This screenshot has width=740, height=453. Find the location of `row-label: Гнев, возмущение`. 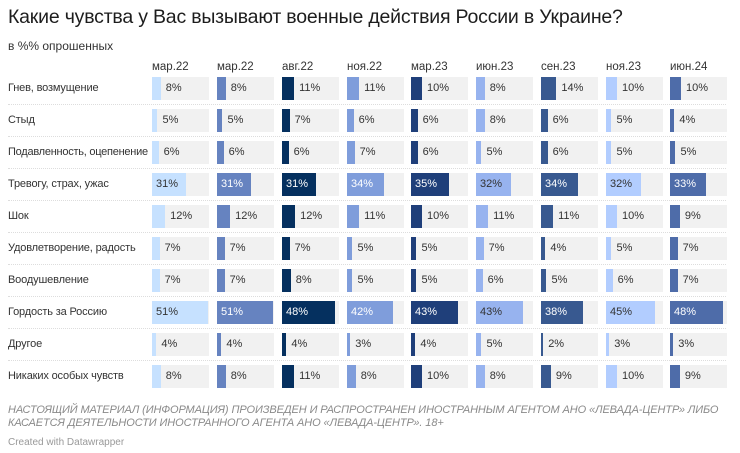

row-label: Гнев, возмущение is located at coordinates (53, 88).